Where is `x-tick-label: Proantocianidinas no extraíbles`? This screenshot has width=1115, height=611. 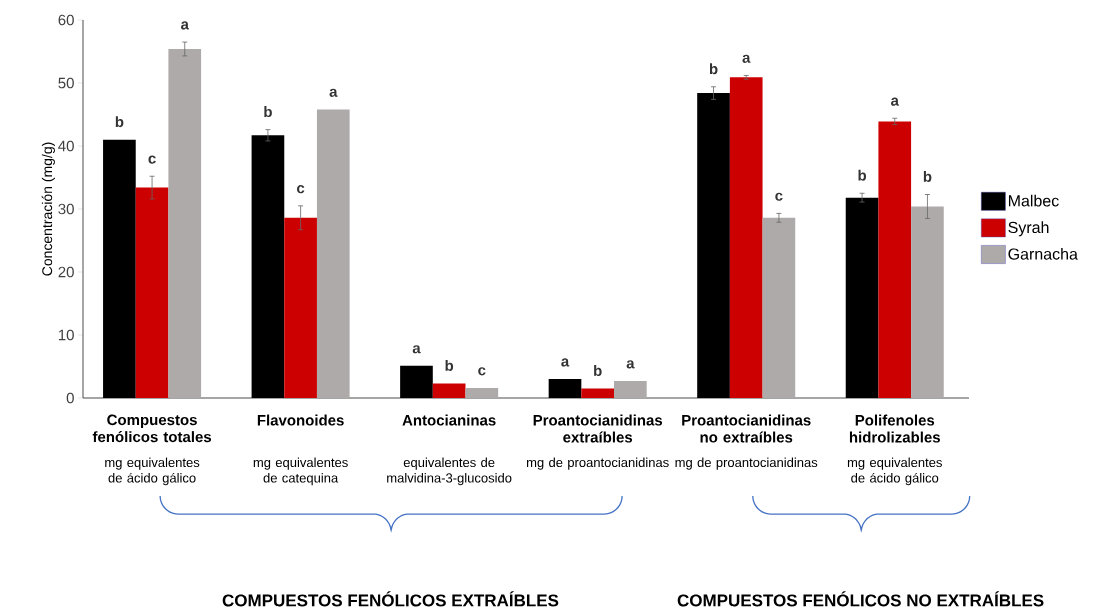 x-tick-label: Proantocianidinas no extraíbles is located at coordinates (746, 428).